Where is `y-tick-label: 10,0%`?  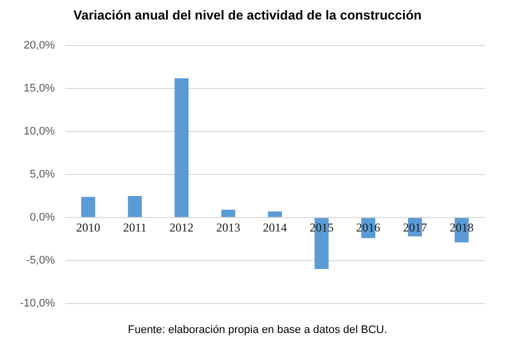
y-tick-label: 10,0% is located at coordinates (40, 132).